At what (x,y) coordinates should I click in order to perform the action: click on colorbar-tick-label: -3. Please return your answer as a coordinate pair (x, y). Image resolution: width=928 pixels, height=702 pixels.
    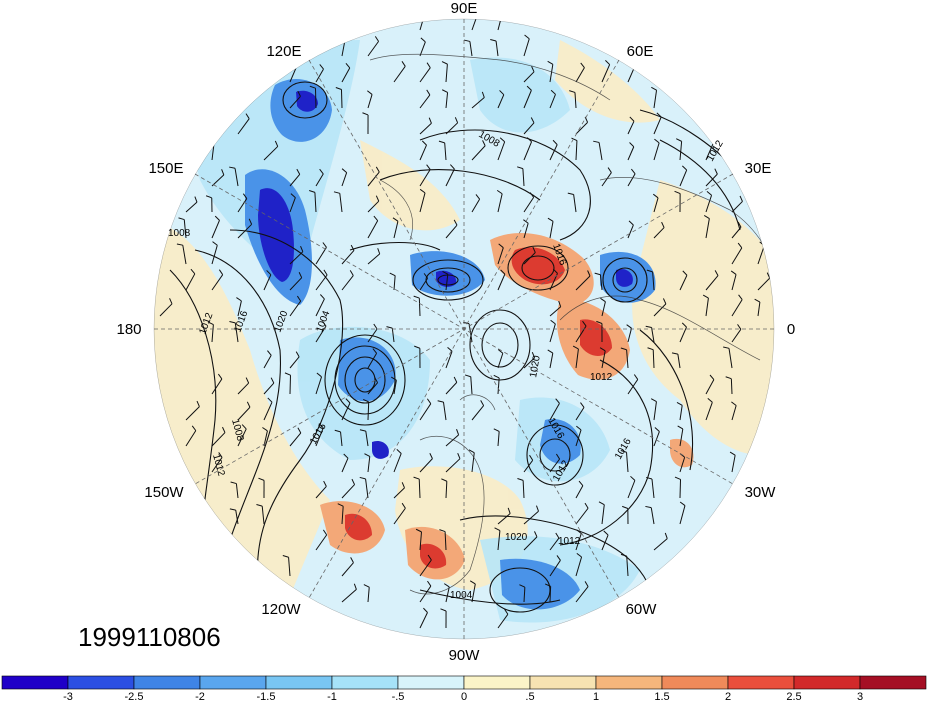
    Looking at the image, I should click on (68, 696).